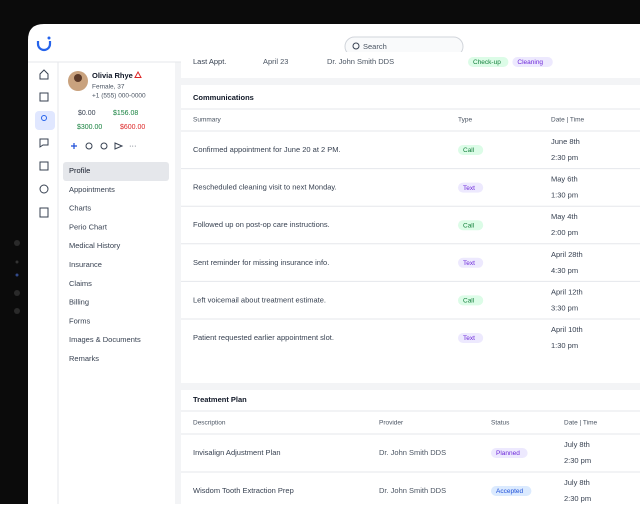 The image size is (640, 509). What do you see at coordinates (44, 46) in the screenshot?
I see `logo` at bounding box center [44, 46].